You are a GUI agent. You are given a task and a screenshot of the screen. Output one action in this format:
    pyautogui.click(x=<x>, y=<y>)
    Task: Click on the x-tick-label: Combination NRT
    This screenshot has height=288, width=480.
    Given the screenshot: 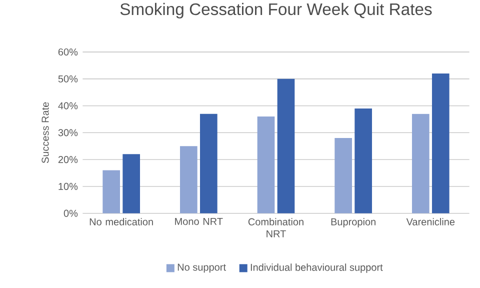 What is the action you would take?
    pyautogui.click(x=276, y=228)
    